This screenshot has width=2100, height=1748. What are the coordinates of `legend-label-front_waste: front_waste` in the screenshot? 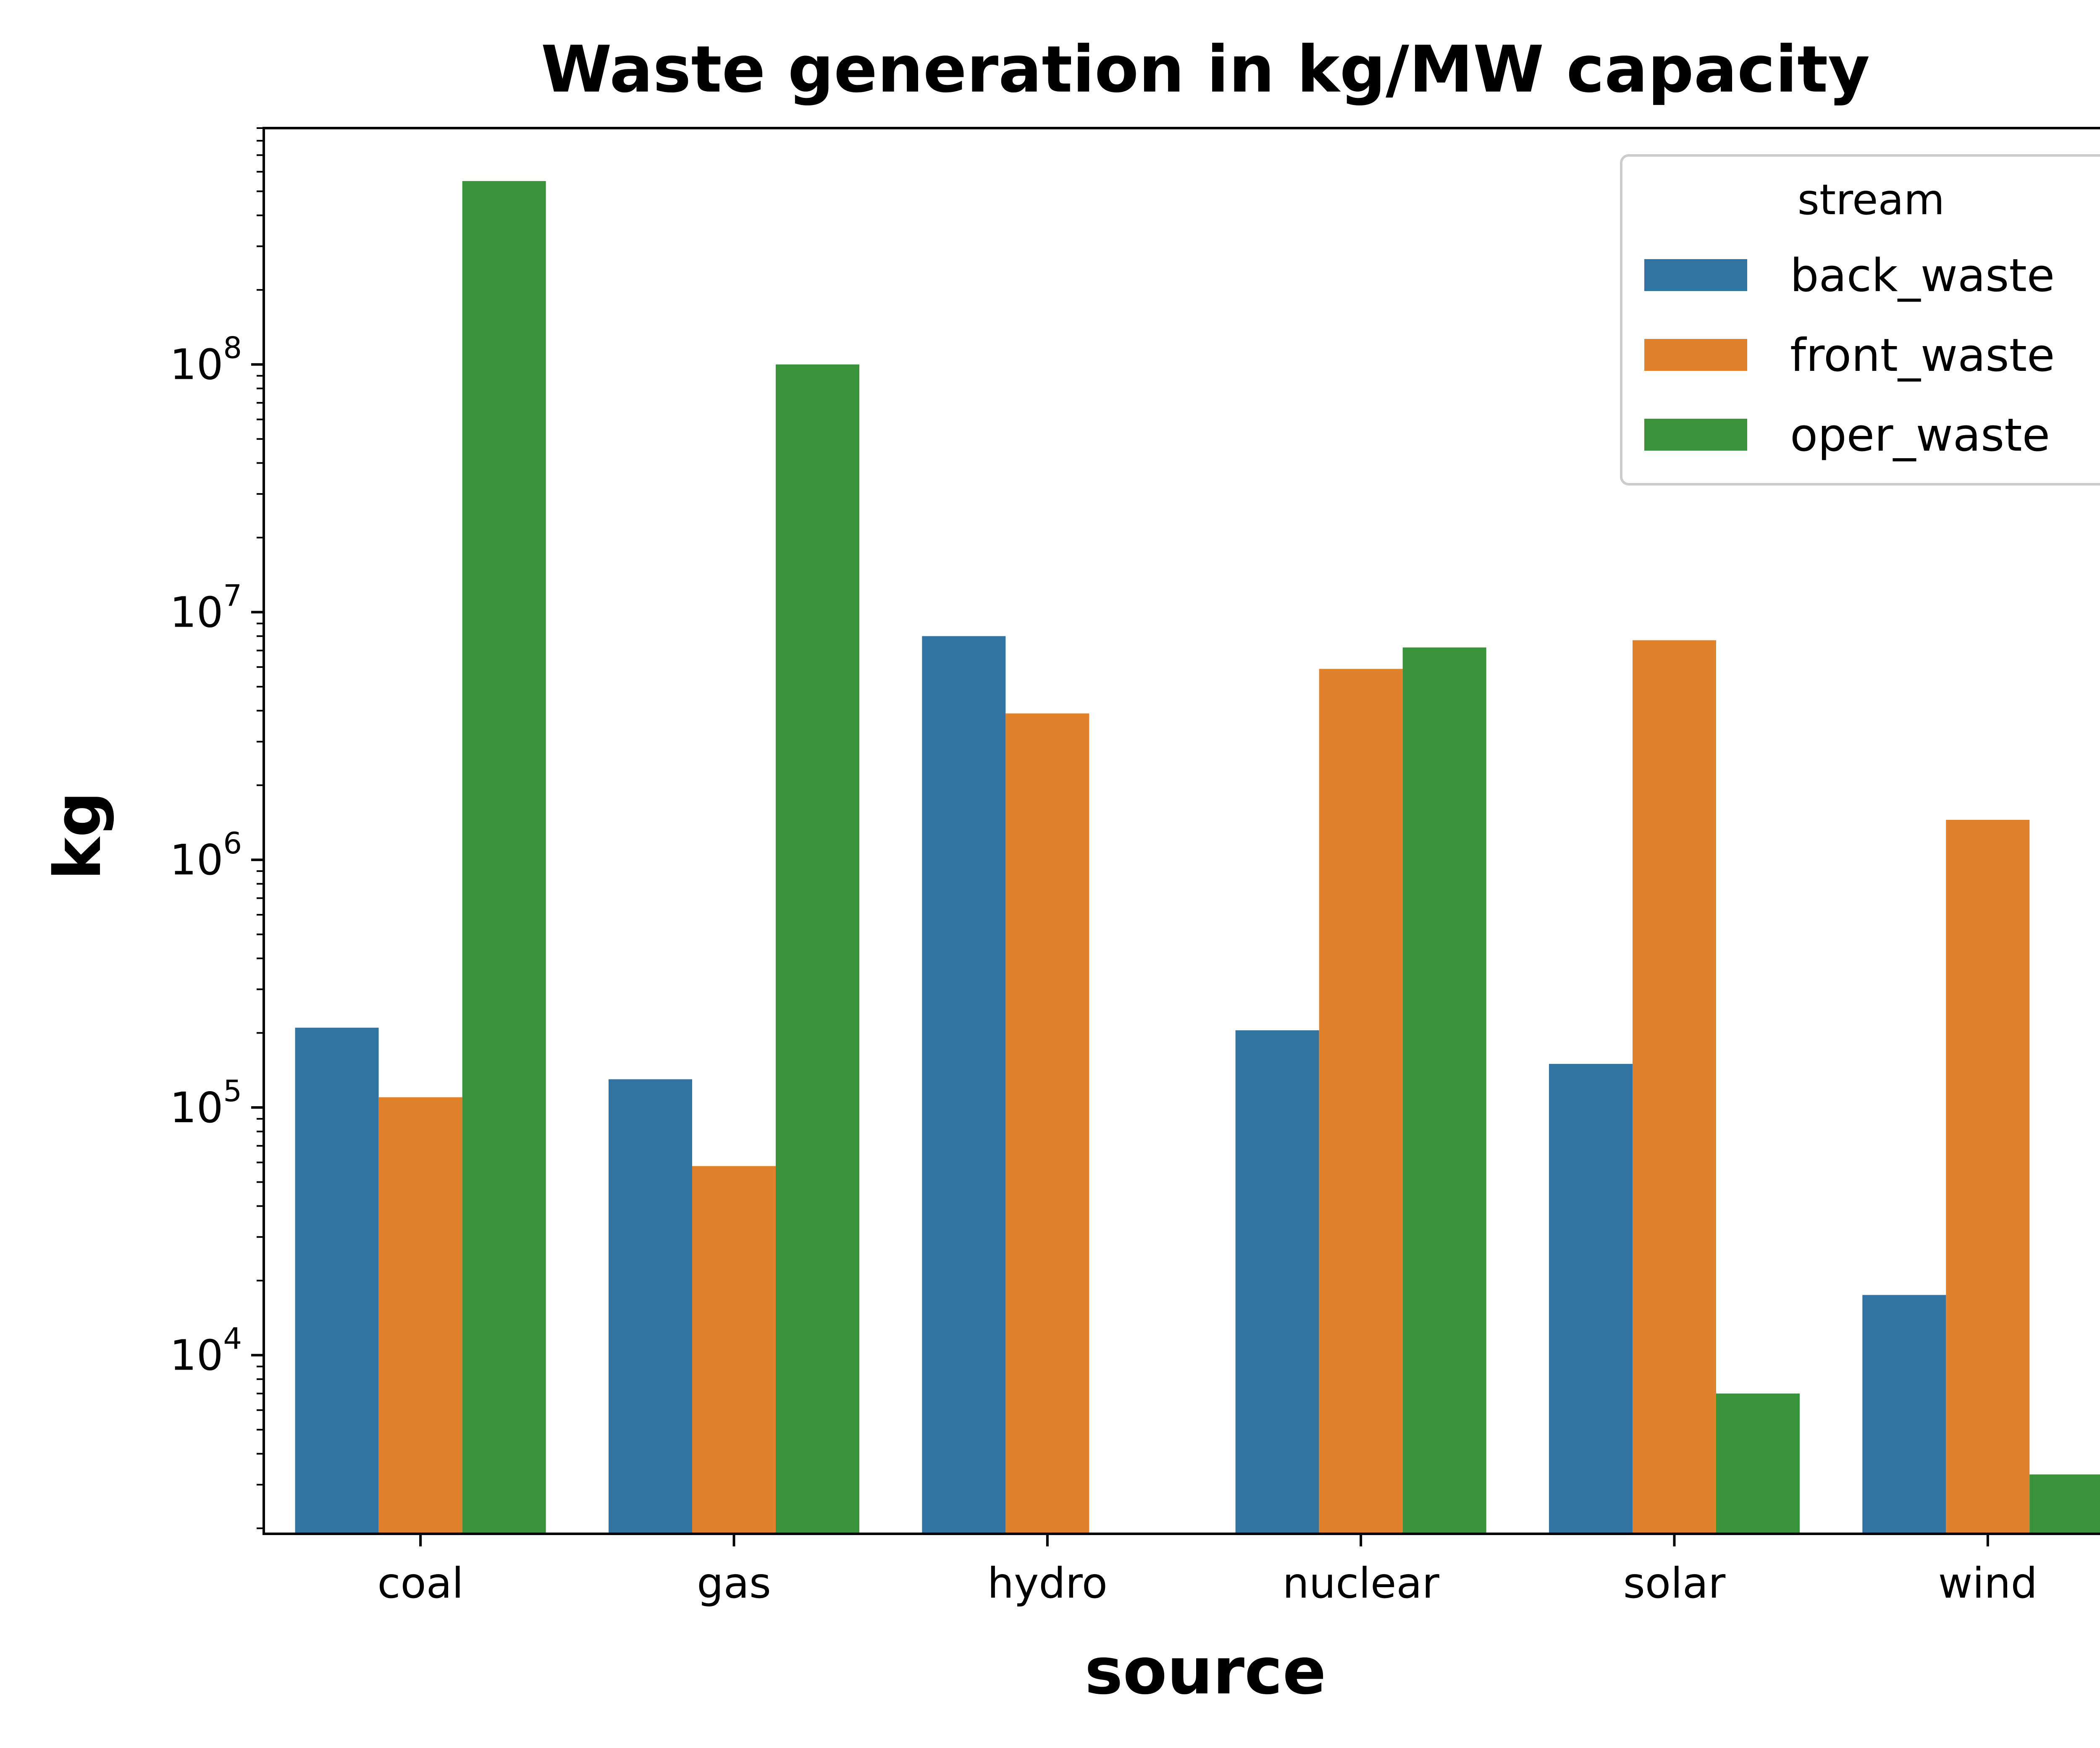 It's located at (1922, 355).